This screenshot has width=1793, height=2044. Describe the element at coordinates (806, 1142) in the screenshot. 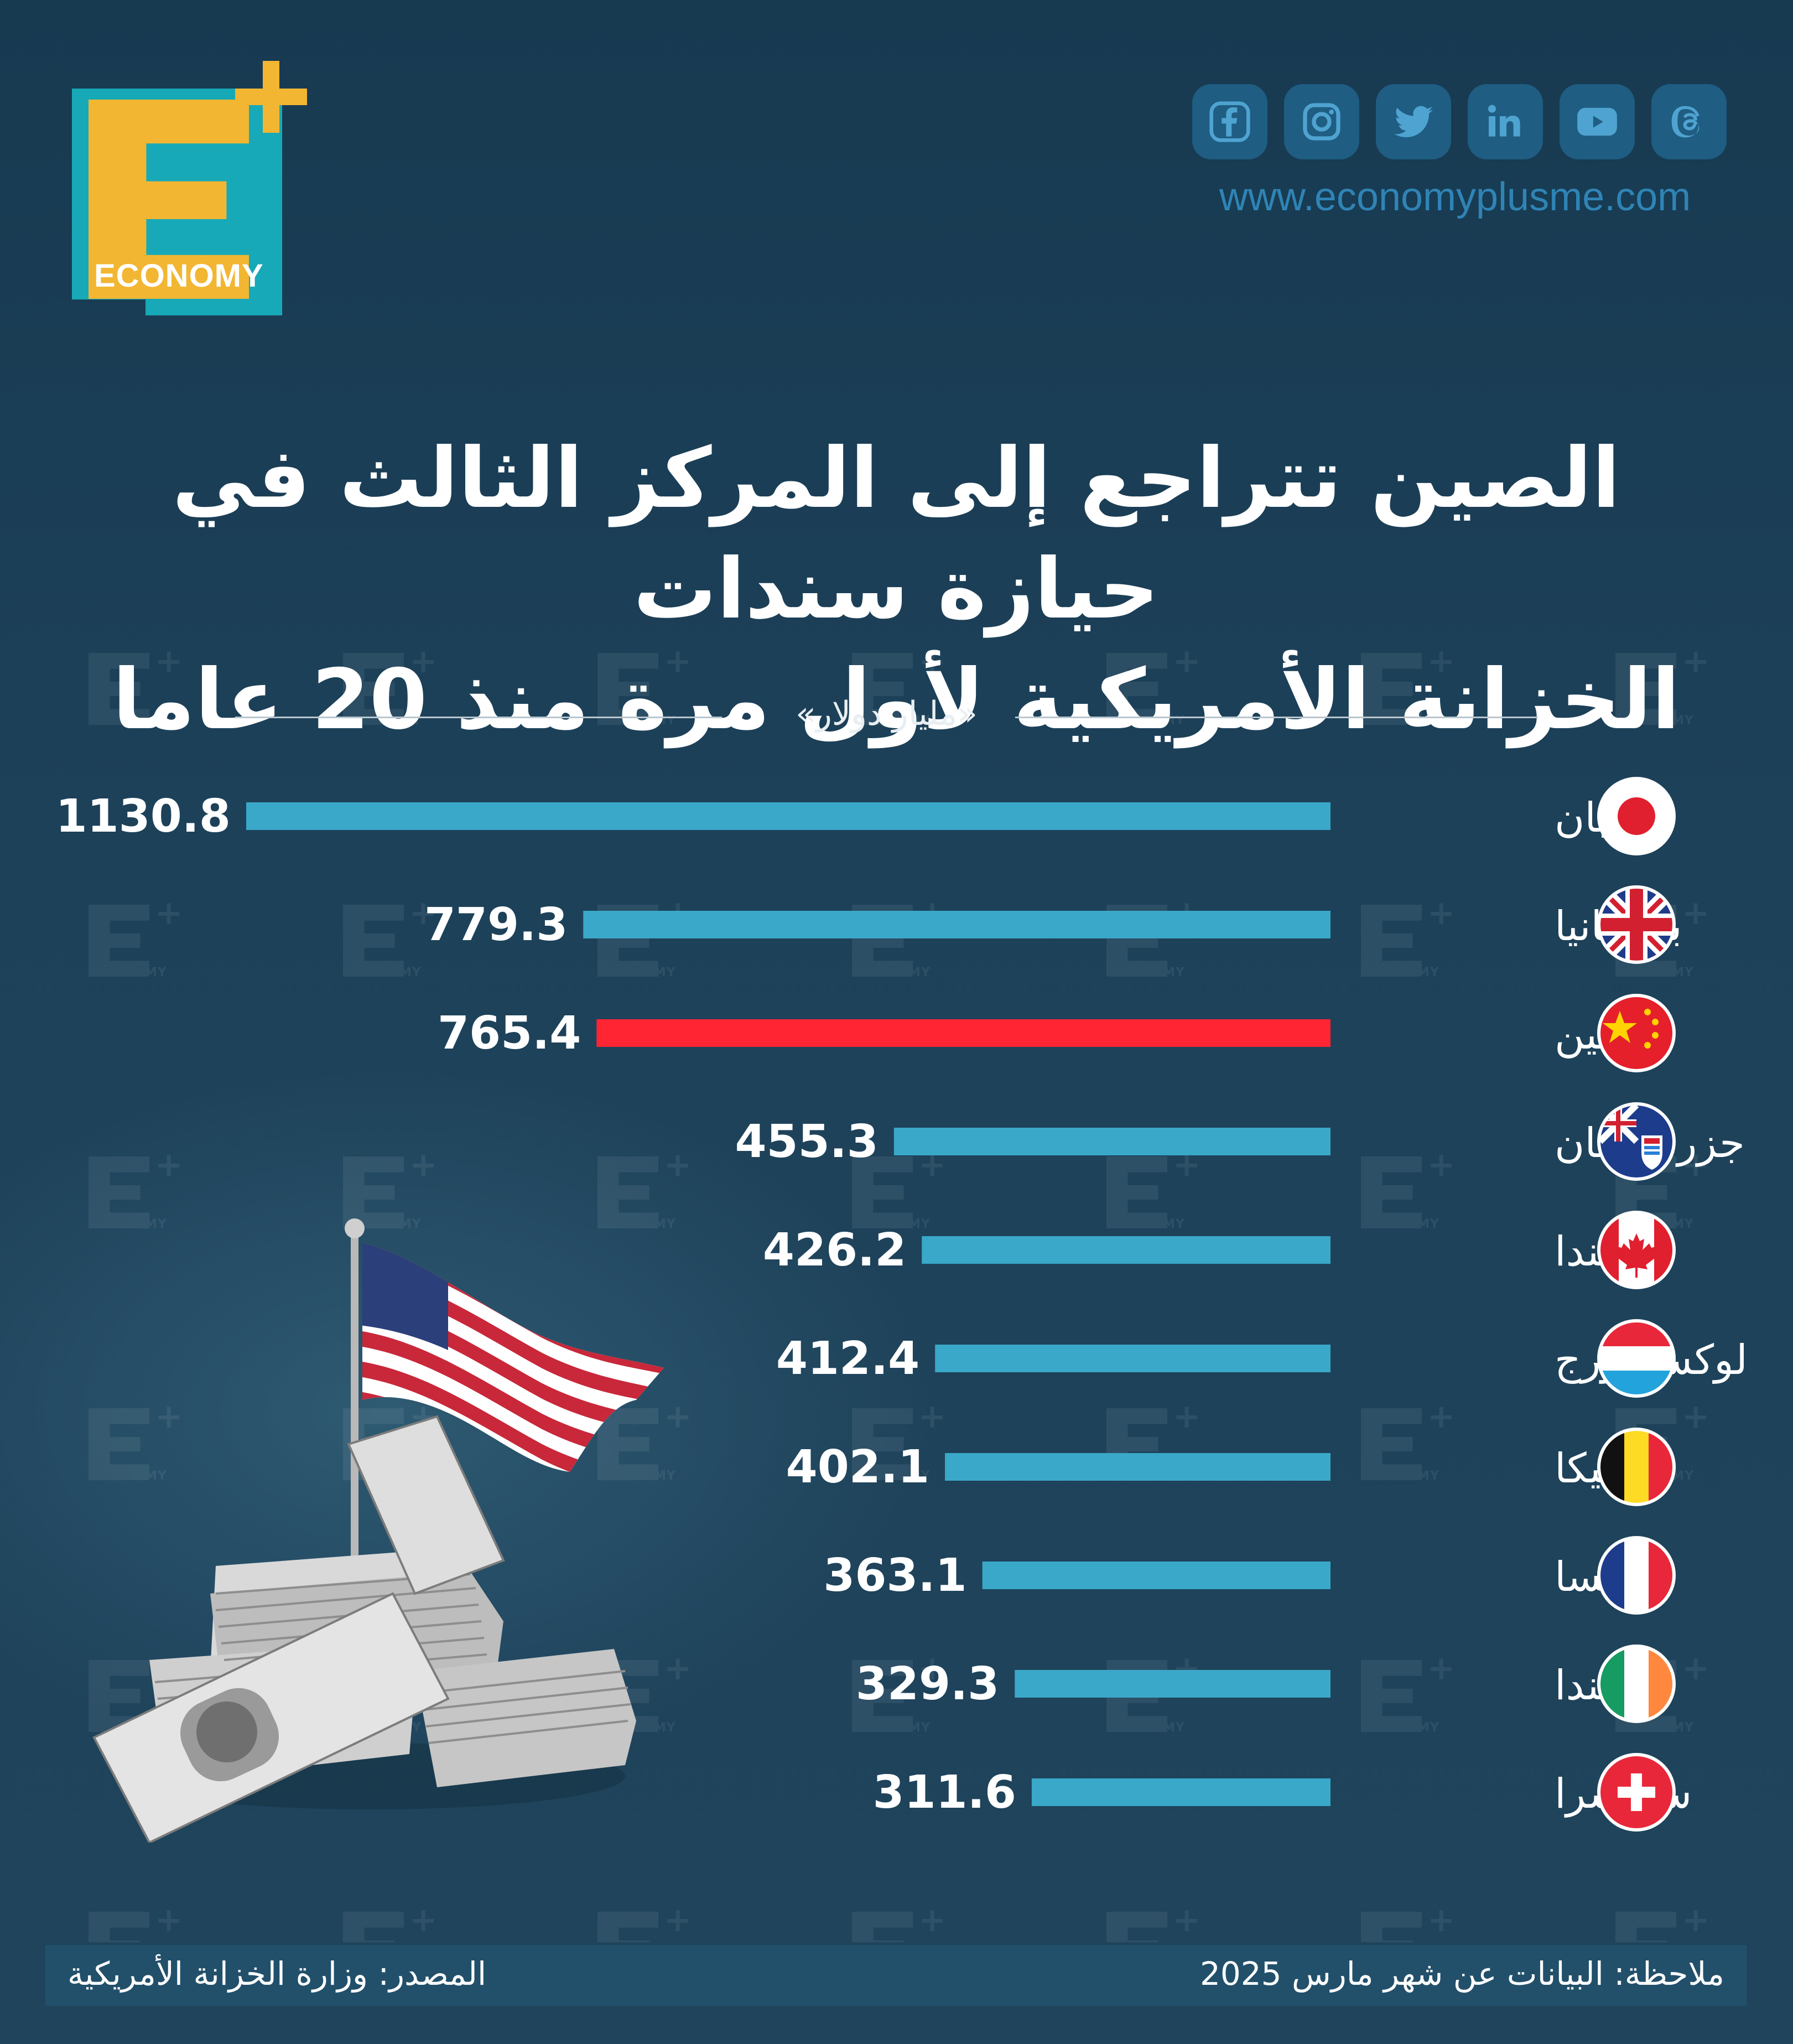

I see `value-label: 455.3` at that location.